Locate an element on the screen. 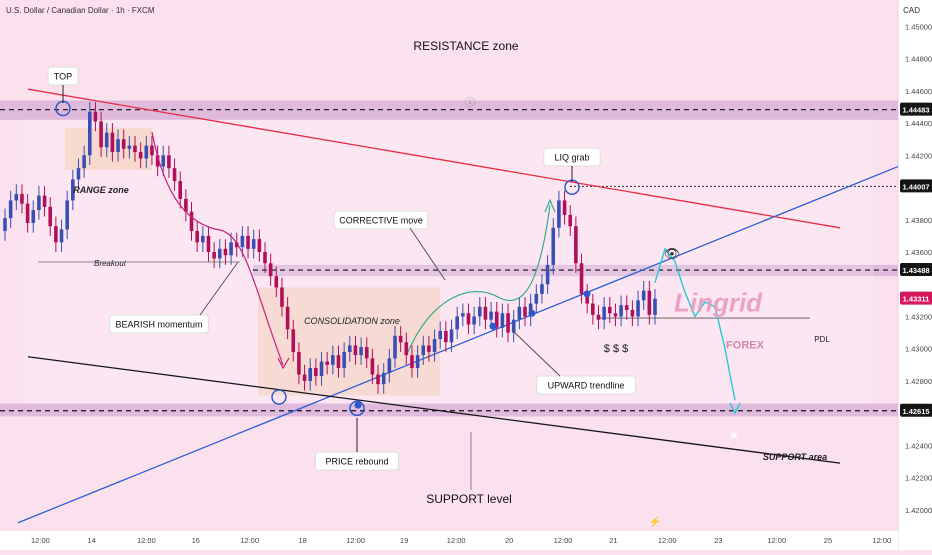  currency-label: CAD is located at coordinates (911, 10).